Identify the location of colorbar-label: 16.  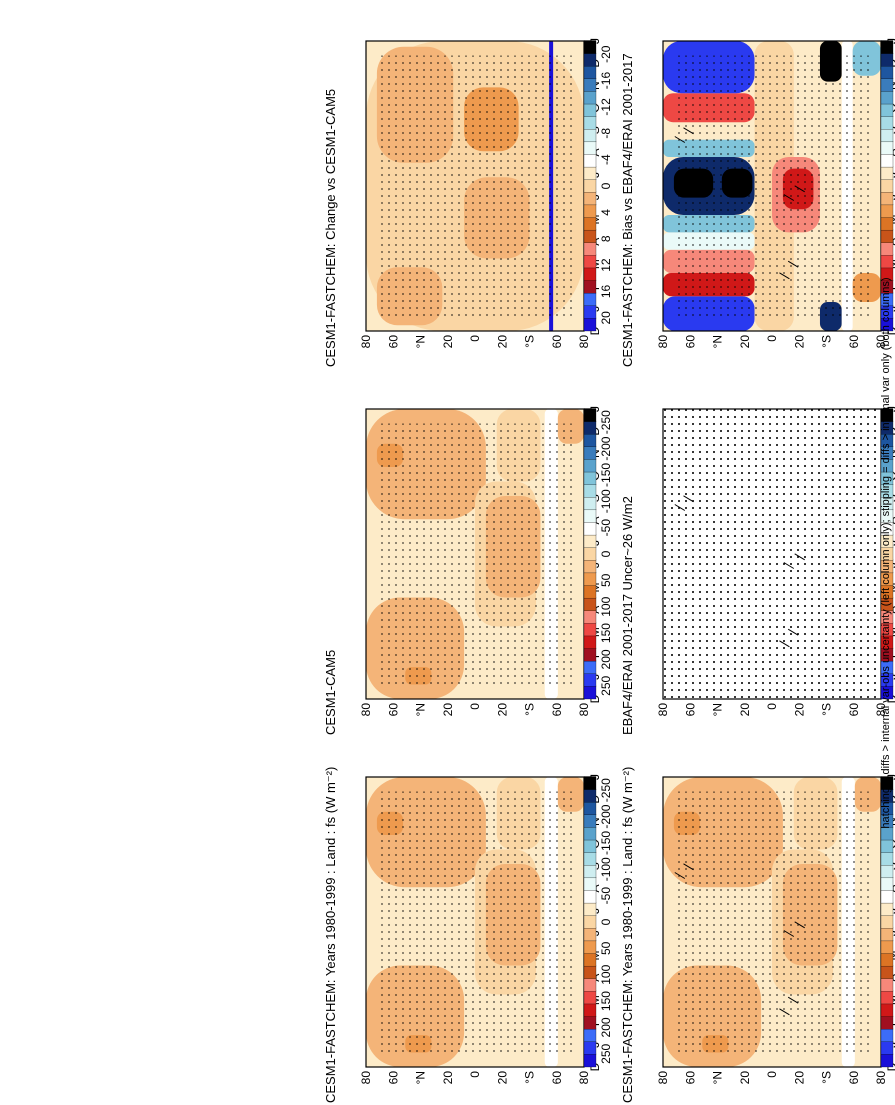
(606, 291).